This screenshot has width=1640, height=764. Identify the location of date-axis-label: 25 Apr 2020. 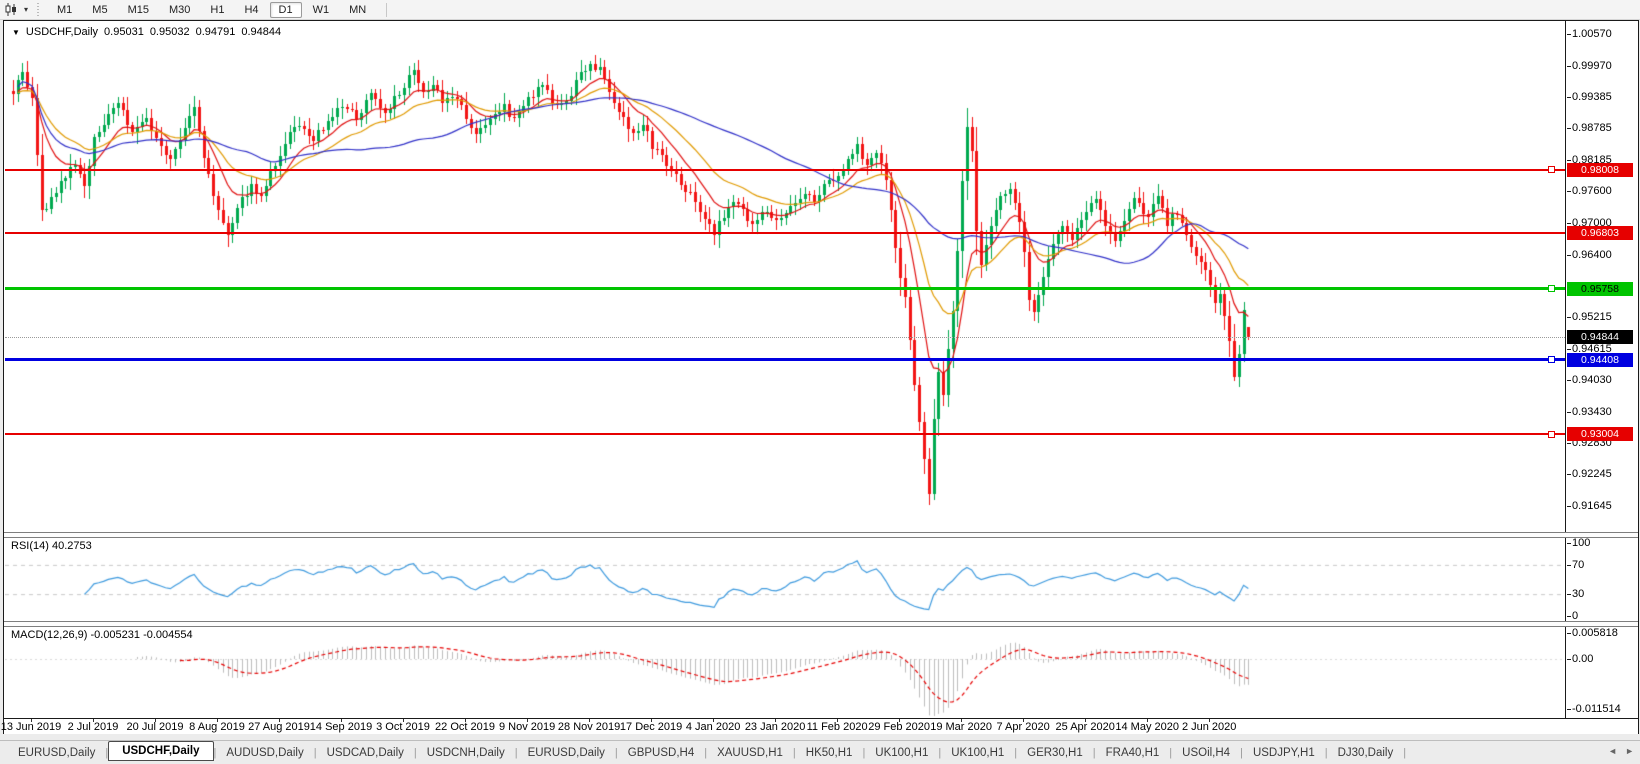
(1085, 727).